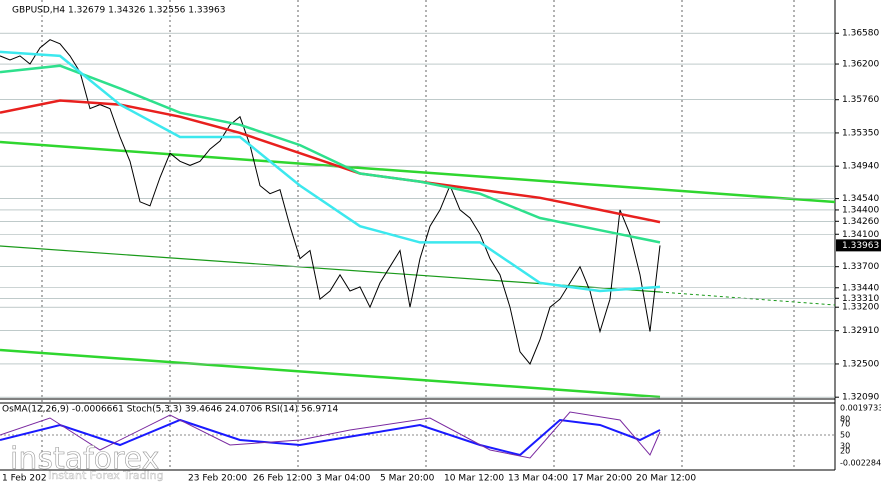 This screenshot has height=484, width=881. Describe the element at coordinates (860, 408) in the screenshot. I see `indicator-label: 0.0019733` at that location.